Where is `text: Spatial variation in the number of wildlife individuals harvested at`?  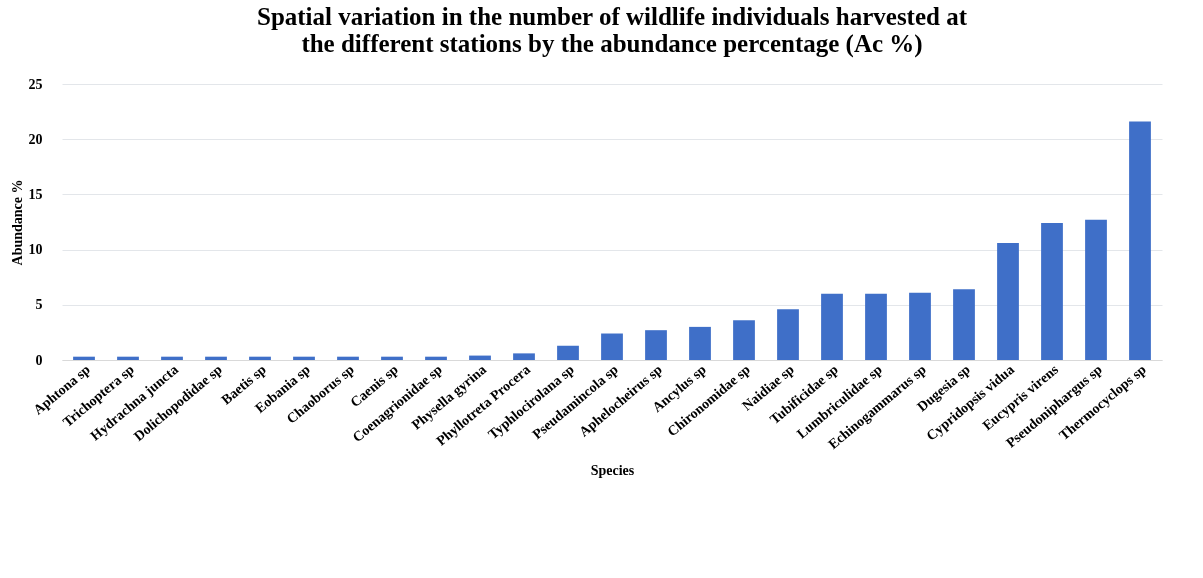 text: Spatial variation in the number of wildlife individuals harvested at is located at coordinates (612, 16).